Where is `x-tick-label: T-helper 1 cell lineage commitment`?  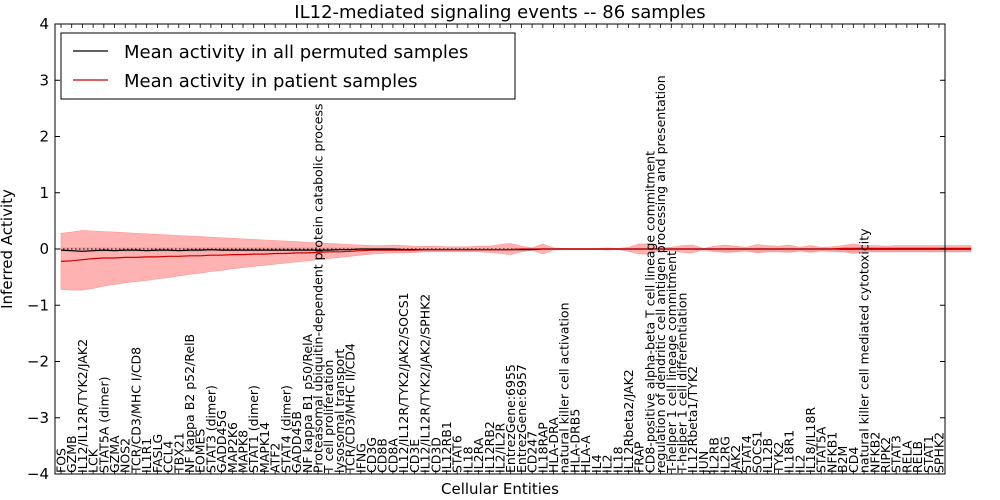 x-tick-label: T-helper 1 cell lineage commitment is located at coordinates (671, 362).